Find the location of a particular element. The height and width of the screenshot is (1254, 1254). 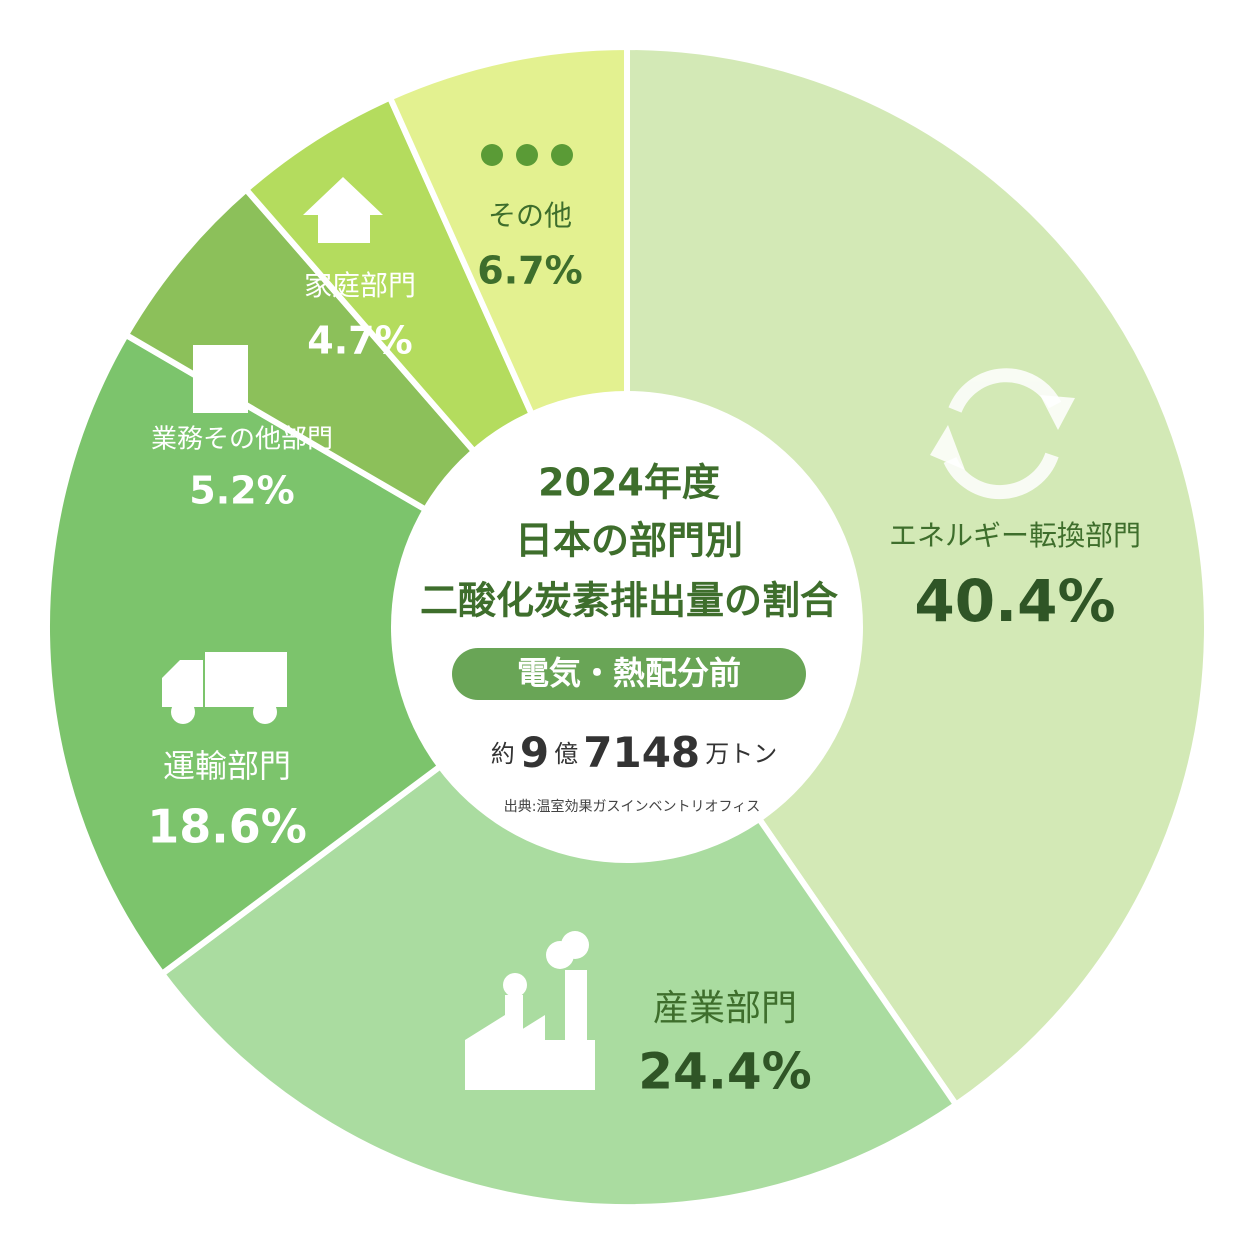

truck-icon is located at coordinates (224, 688).